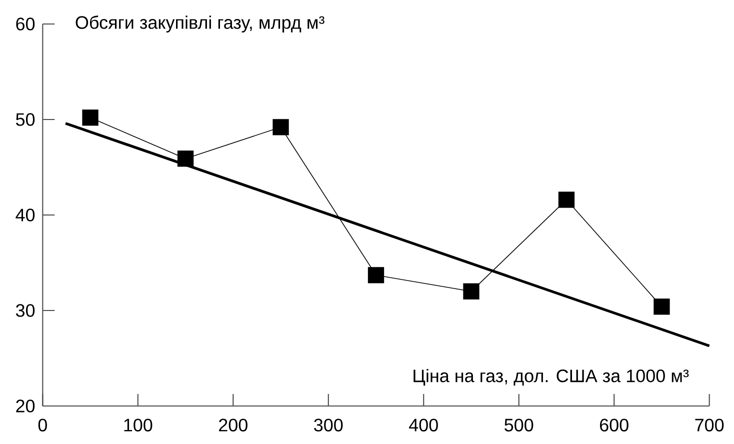  I want to click on x-tick-label: 500, so click(519, 425).